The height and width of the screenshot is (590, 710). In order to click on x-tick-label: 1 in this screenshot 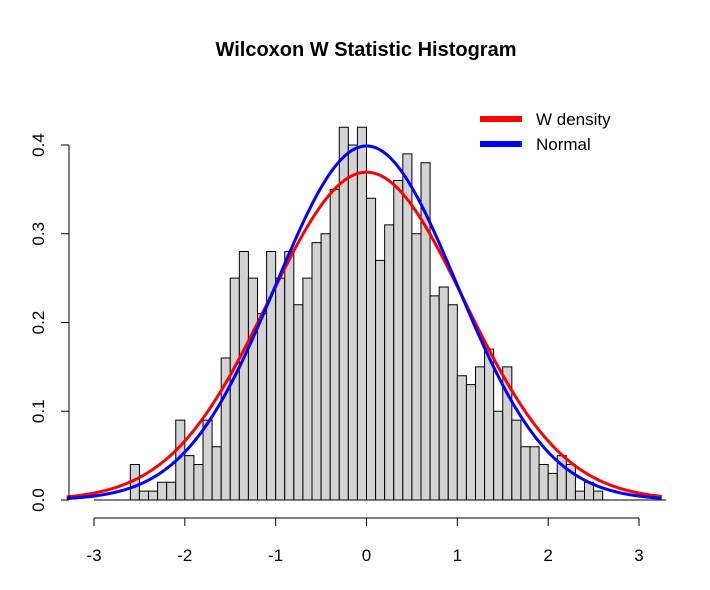, I will do `click(457, 555)`.